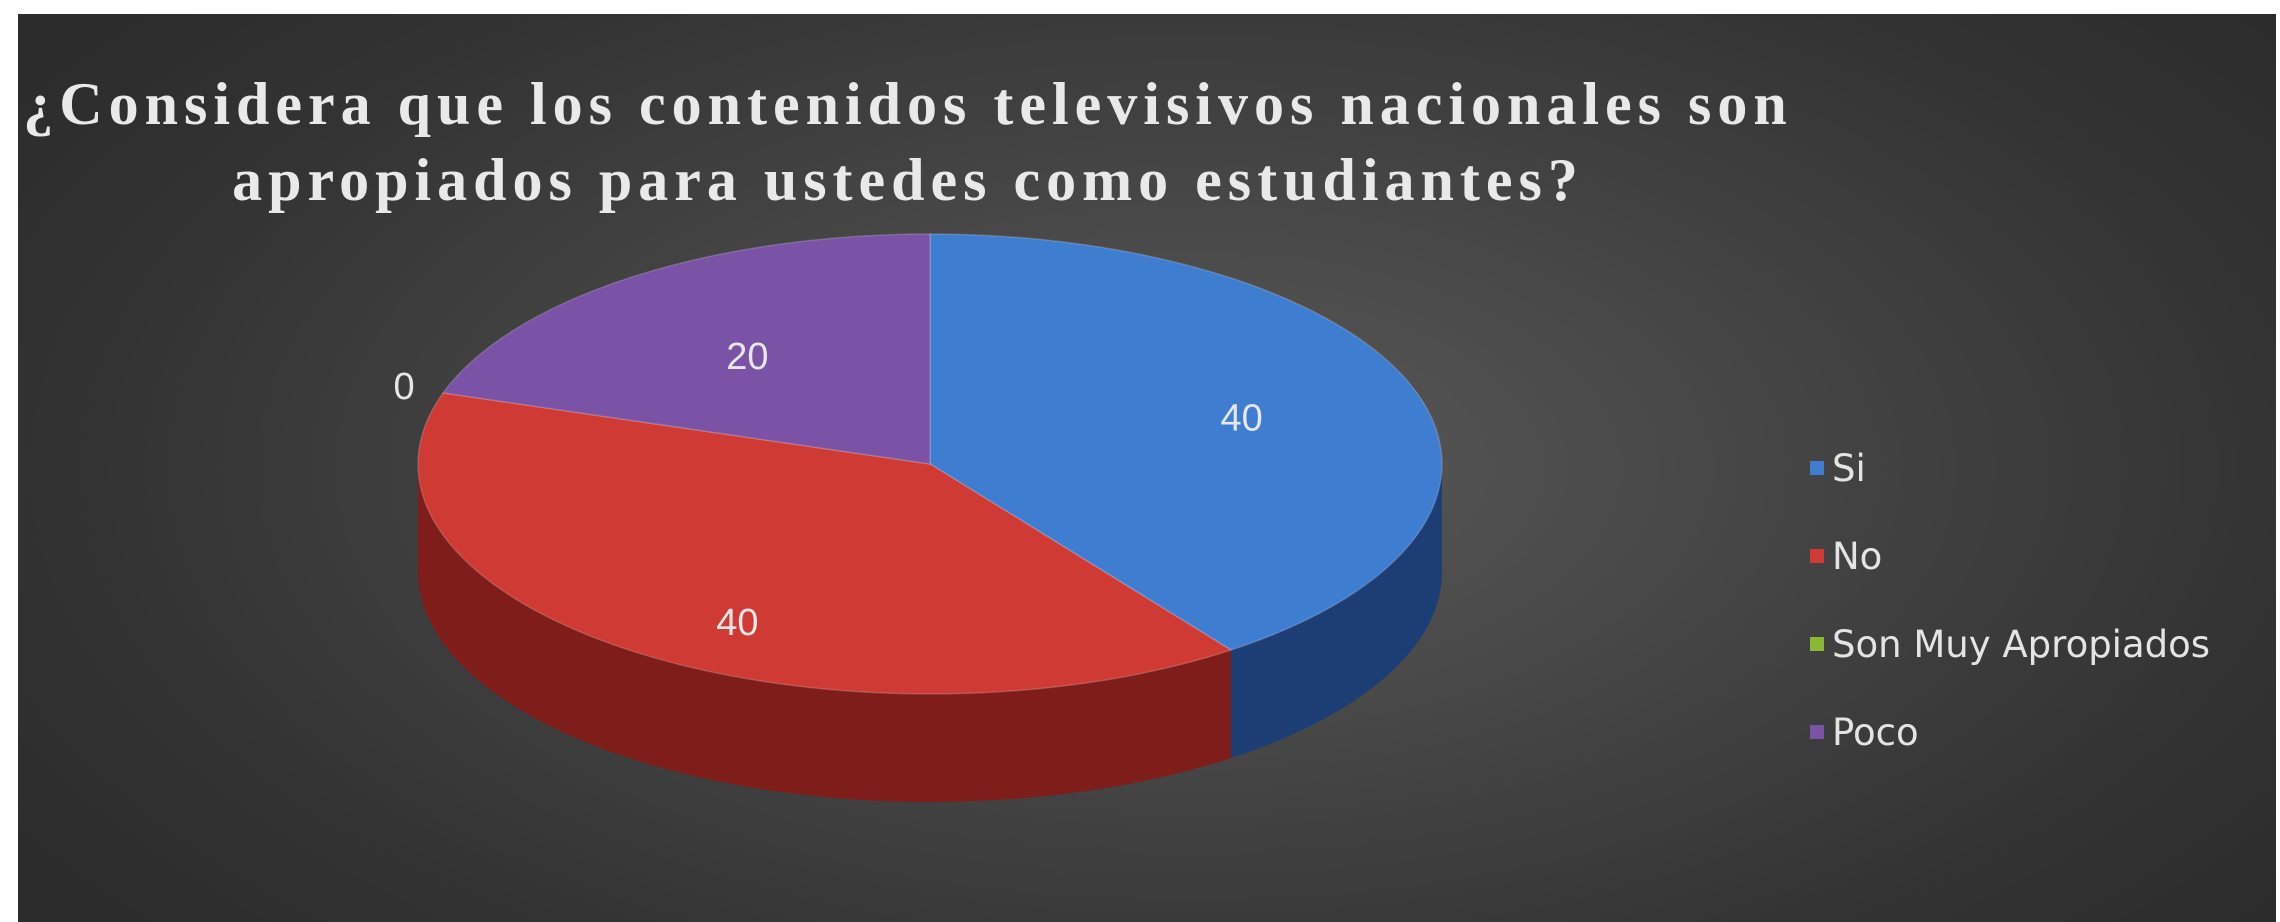 This screenshot has height=922, width=2280. What do you see at coordinates (2010, 468) in the screenshot?
I see `legend-item-si: Si` at bounding box center [2010, 468].